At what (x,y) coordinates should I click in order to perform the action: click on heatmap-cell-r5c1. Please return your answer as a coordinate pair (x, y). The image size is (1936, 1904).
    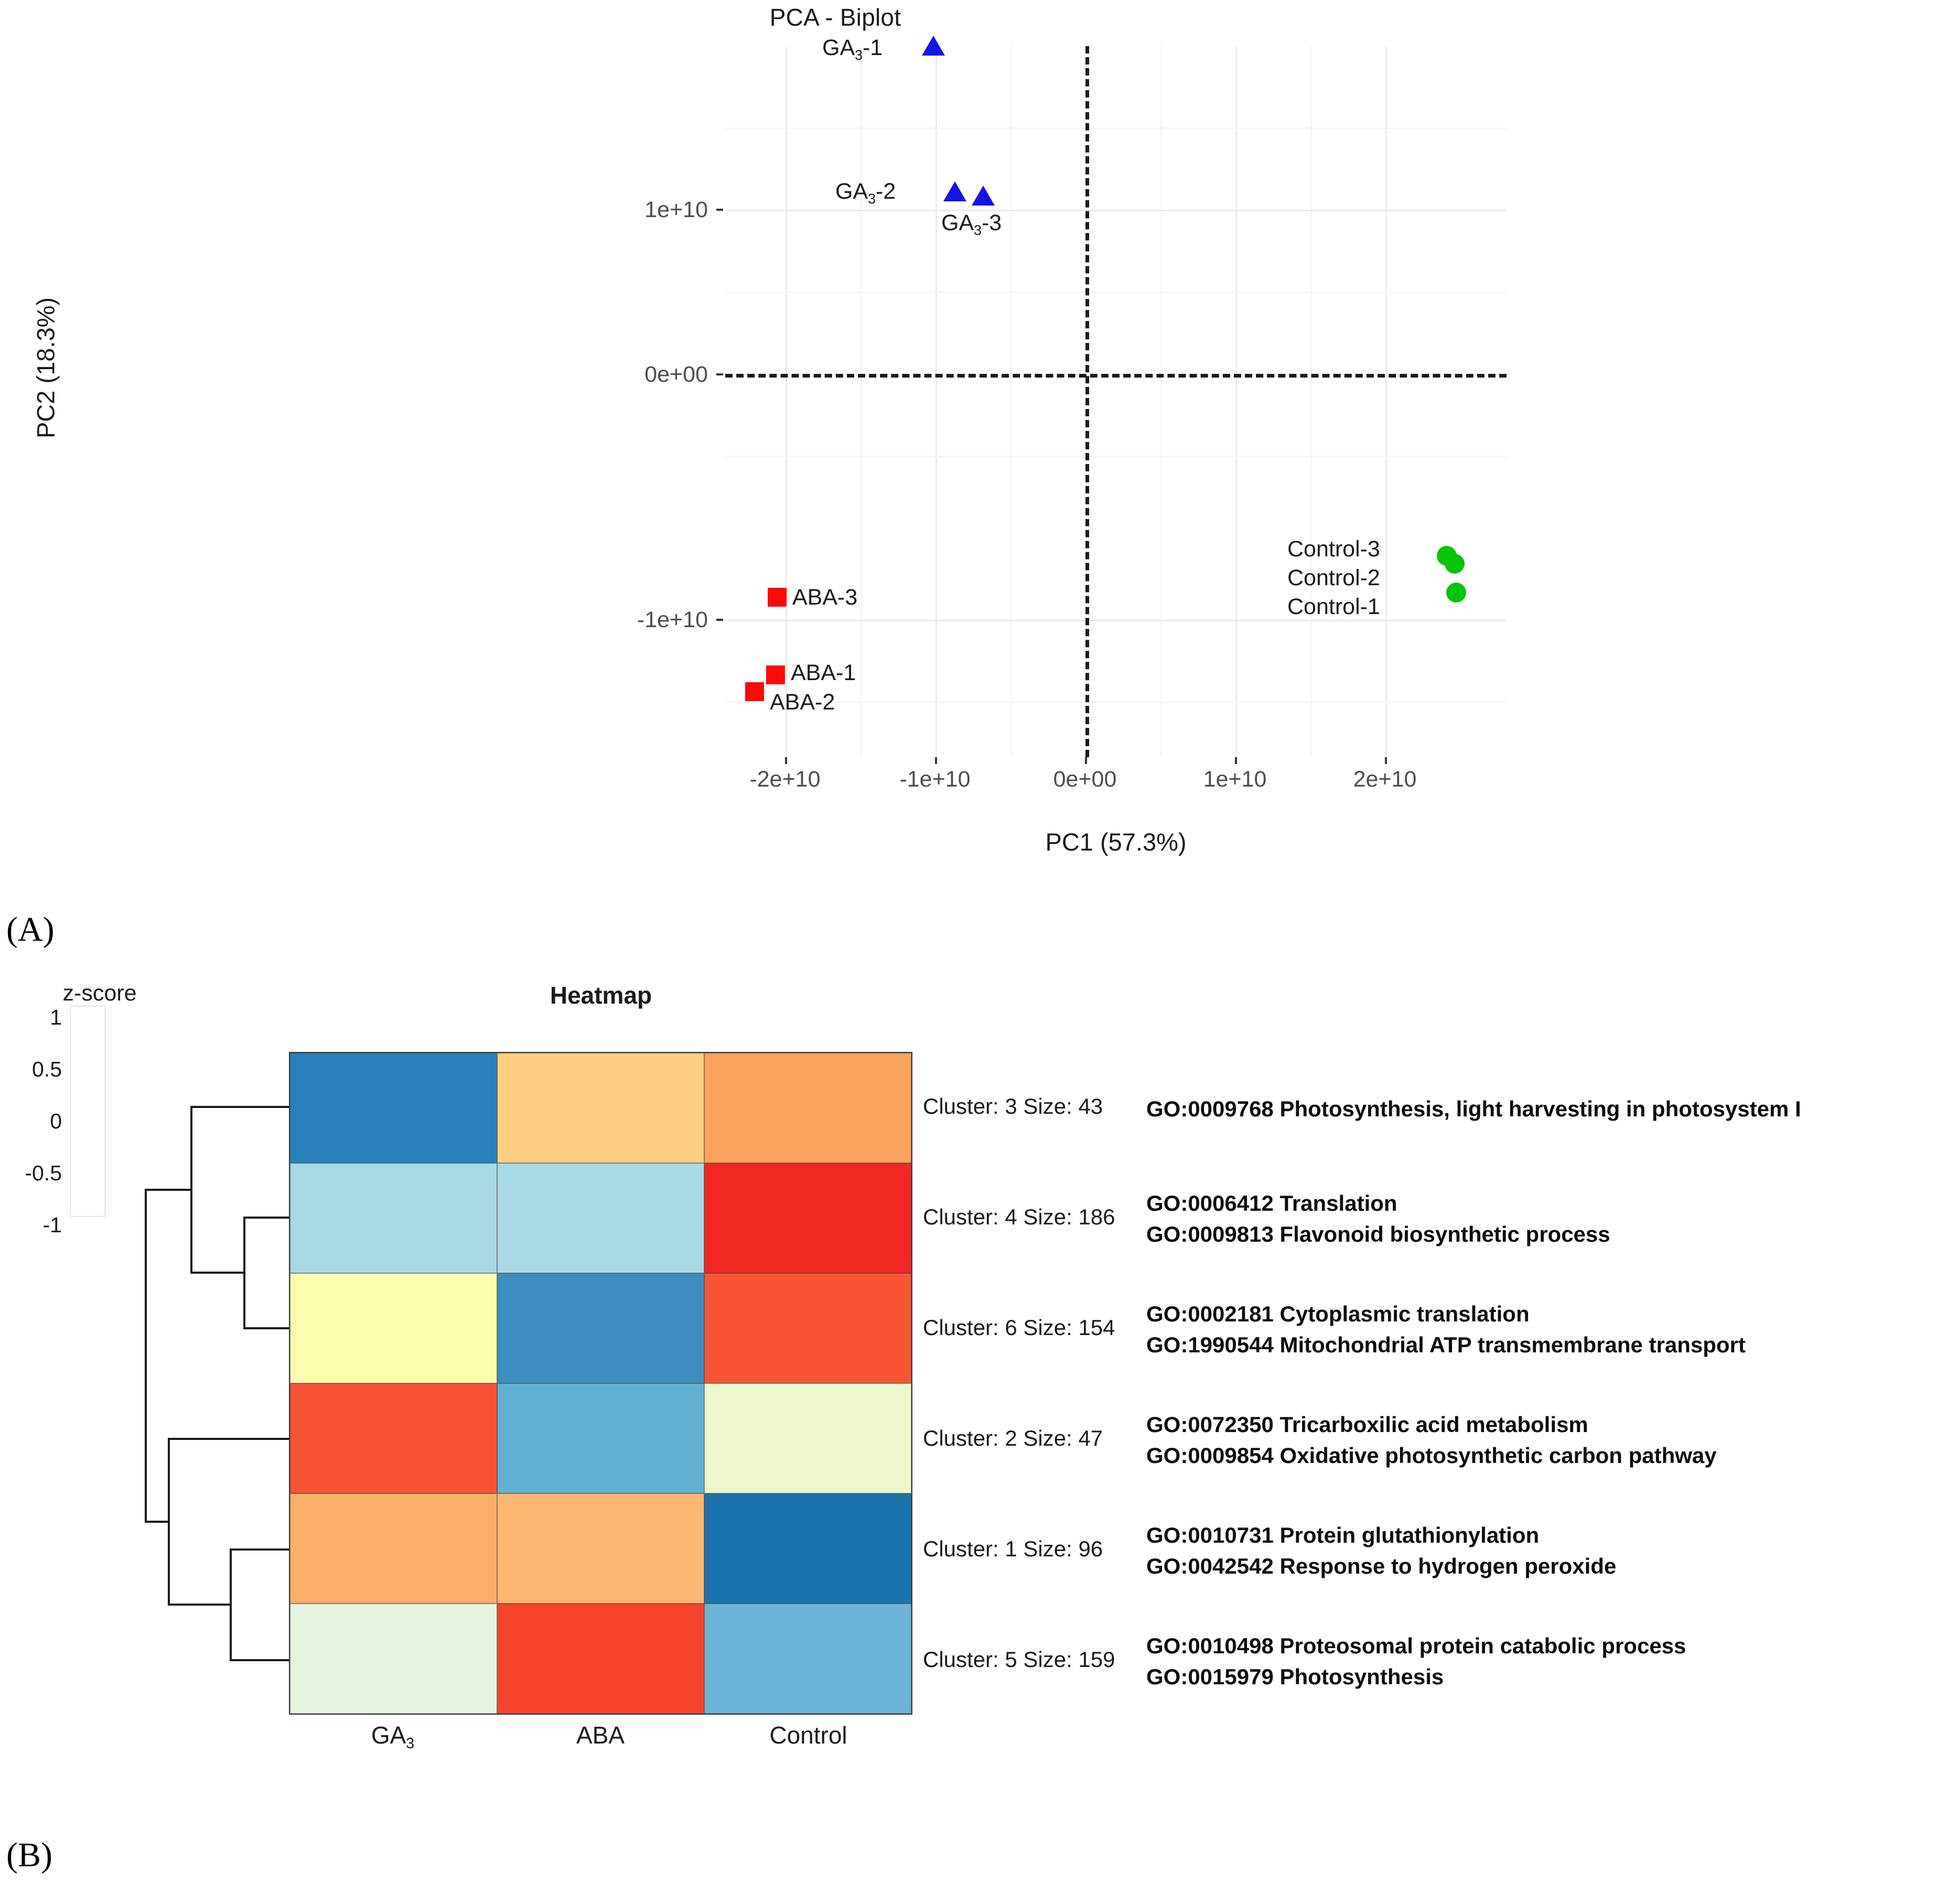
    Looking at the image, I should click on (393, 1548).